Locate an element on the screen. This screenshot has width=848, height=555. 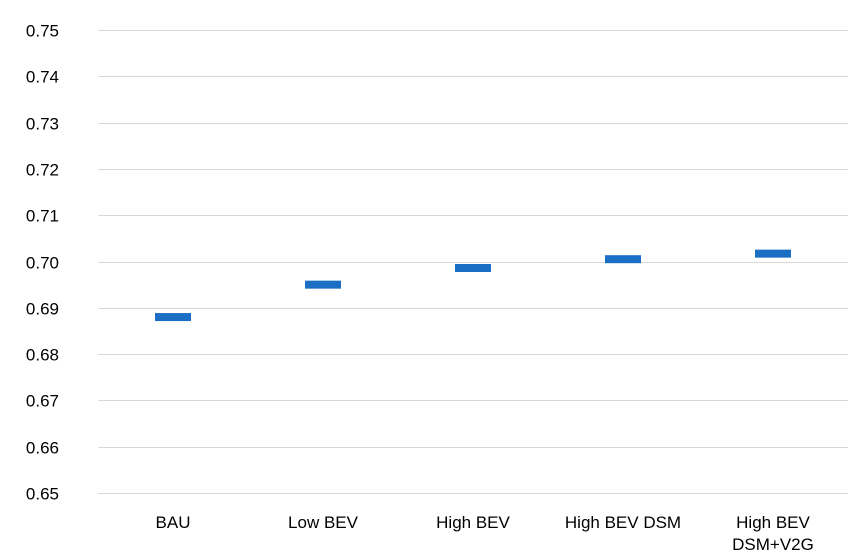
y-tick-label: 0.72 is located at coordinates (42, 170).